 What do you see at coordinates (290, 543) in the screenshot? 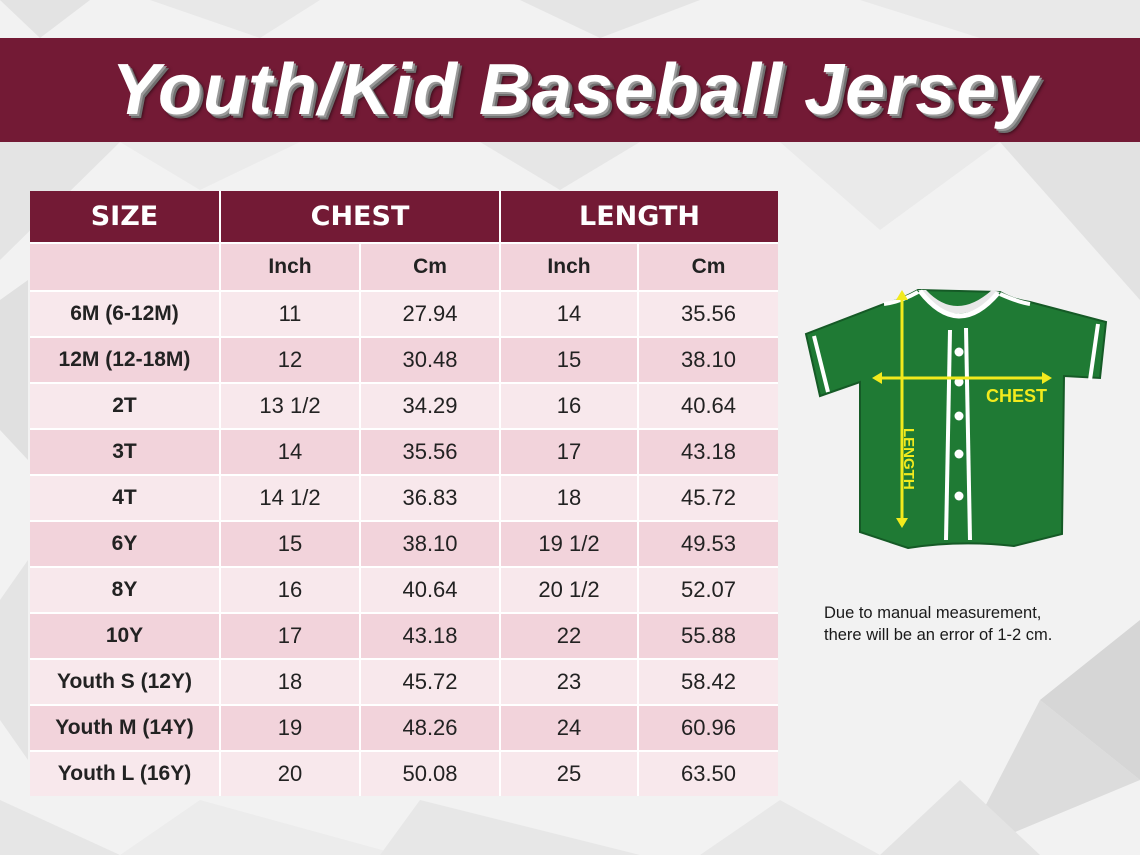
I see `chest-inch-cell: 15` at bounding box center [290, 543].